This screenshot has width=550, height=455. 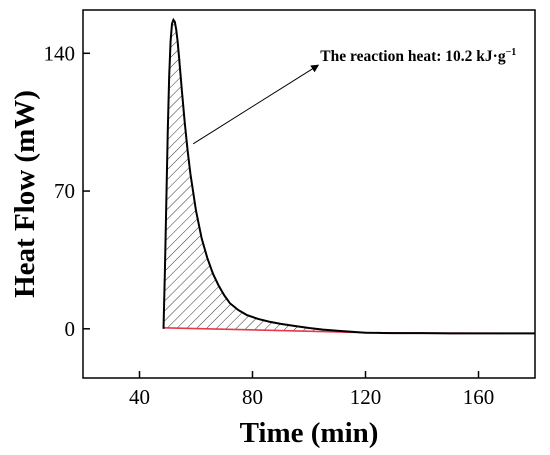 I want to click on y-tick-label: 140, so click(x=60, y=53).